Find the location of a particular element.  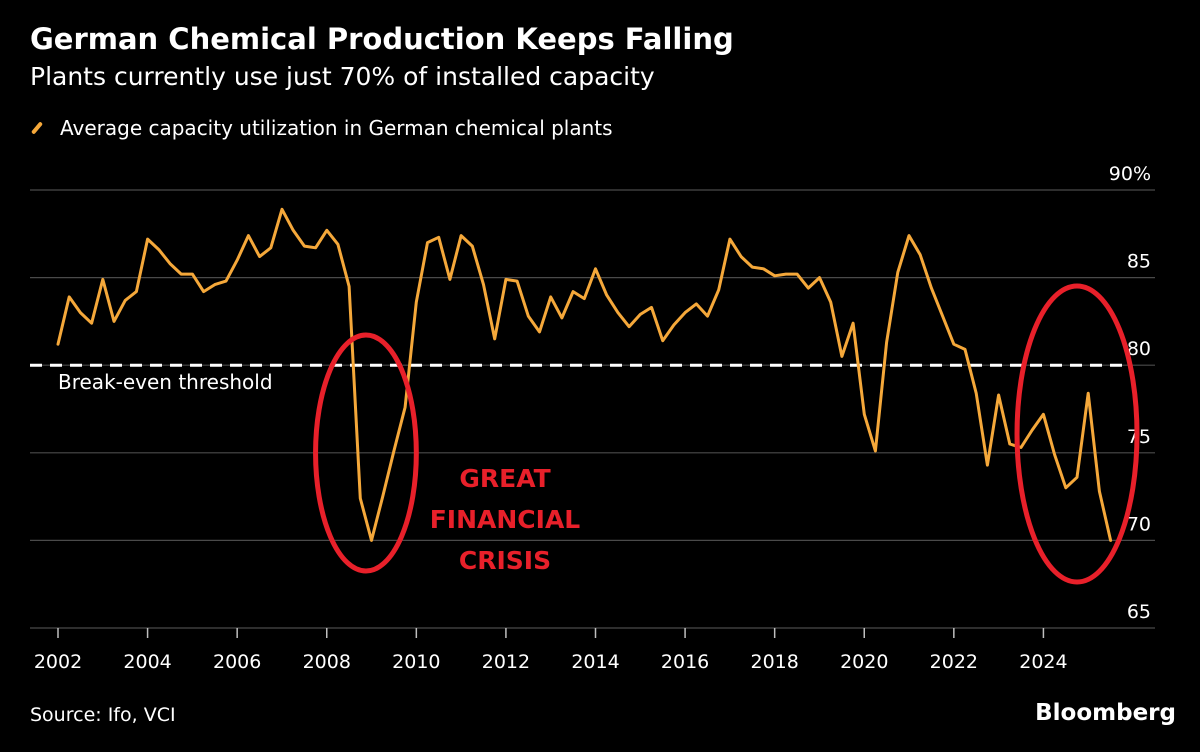

x-tick-label-2024: 2024 is located at coordinates (1043, 662).